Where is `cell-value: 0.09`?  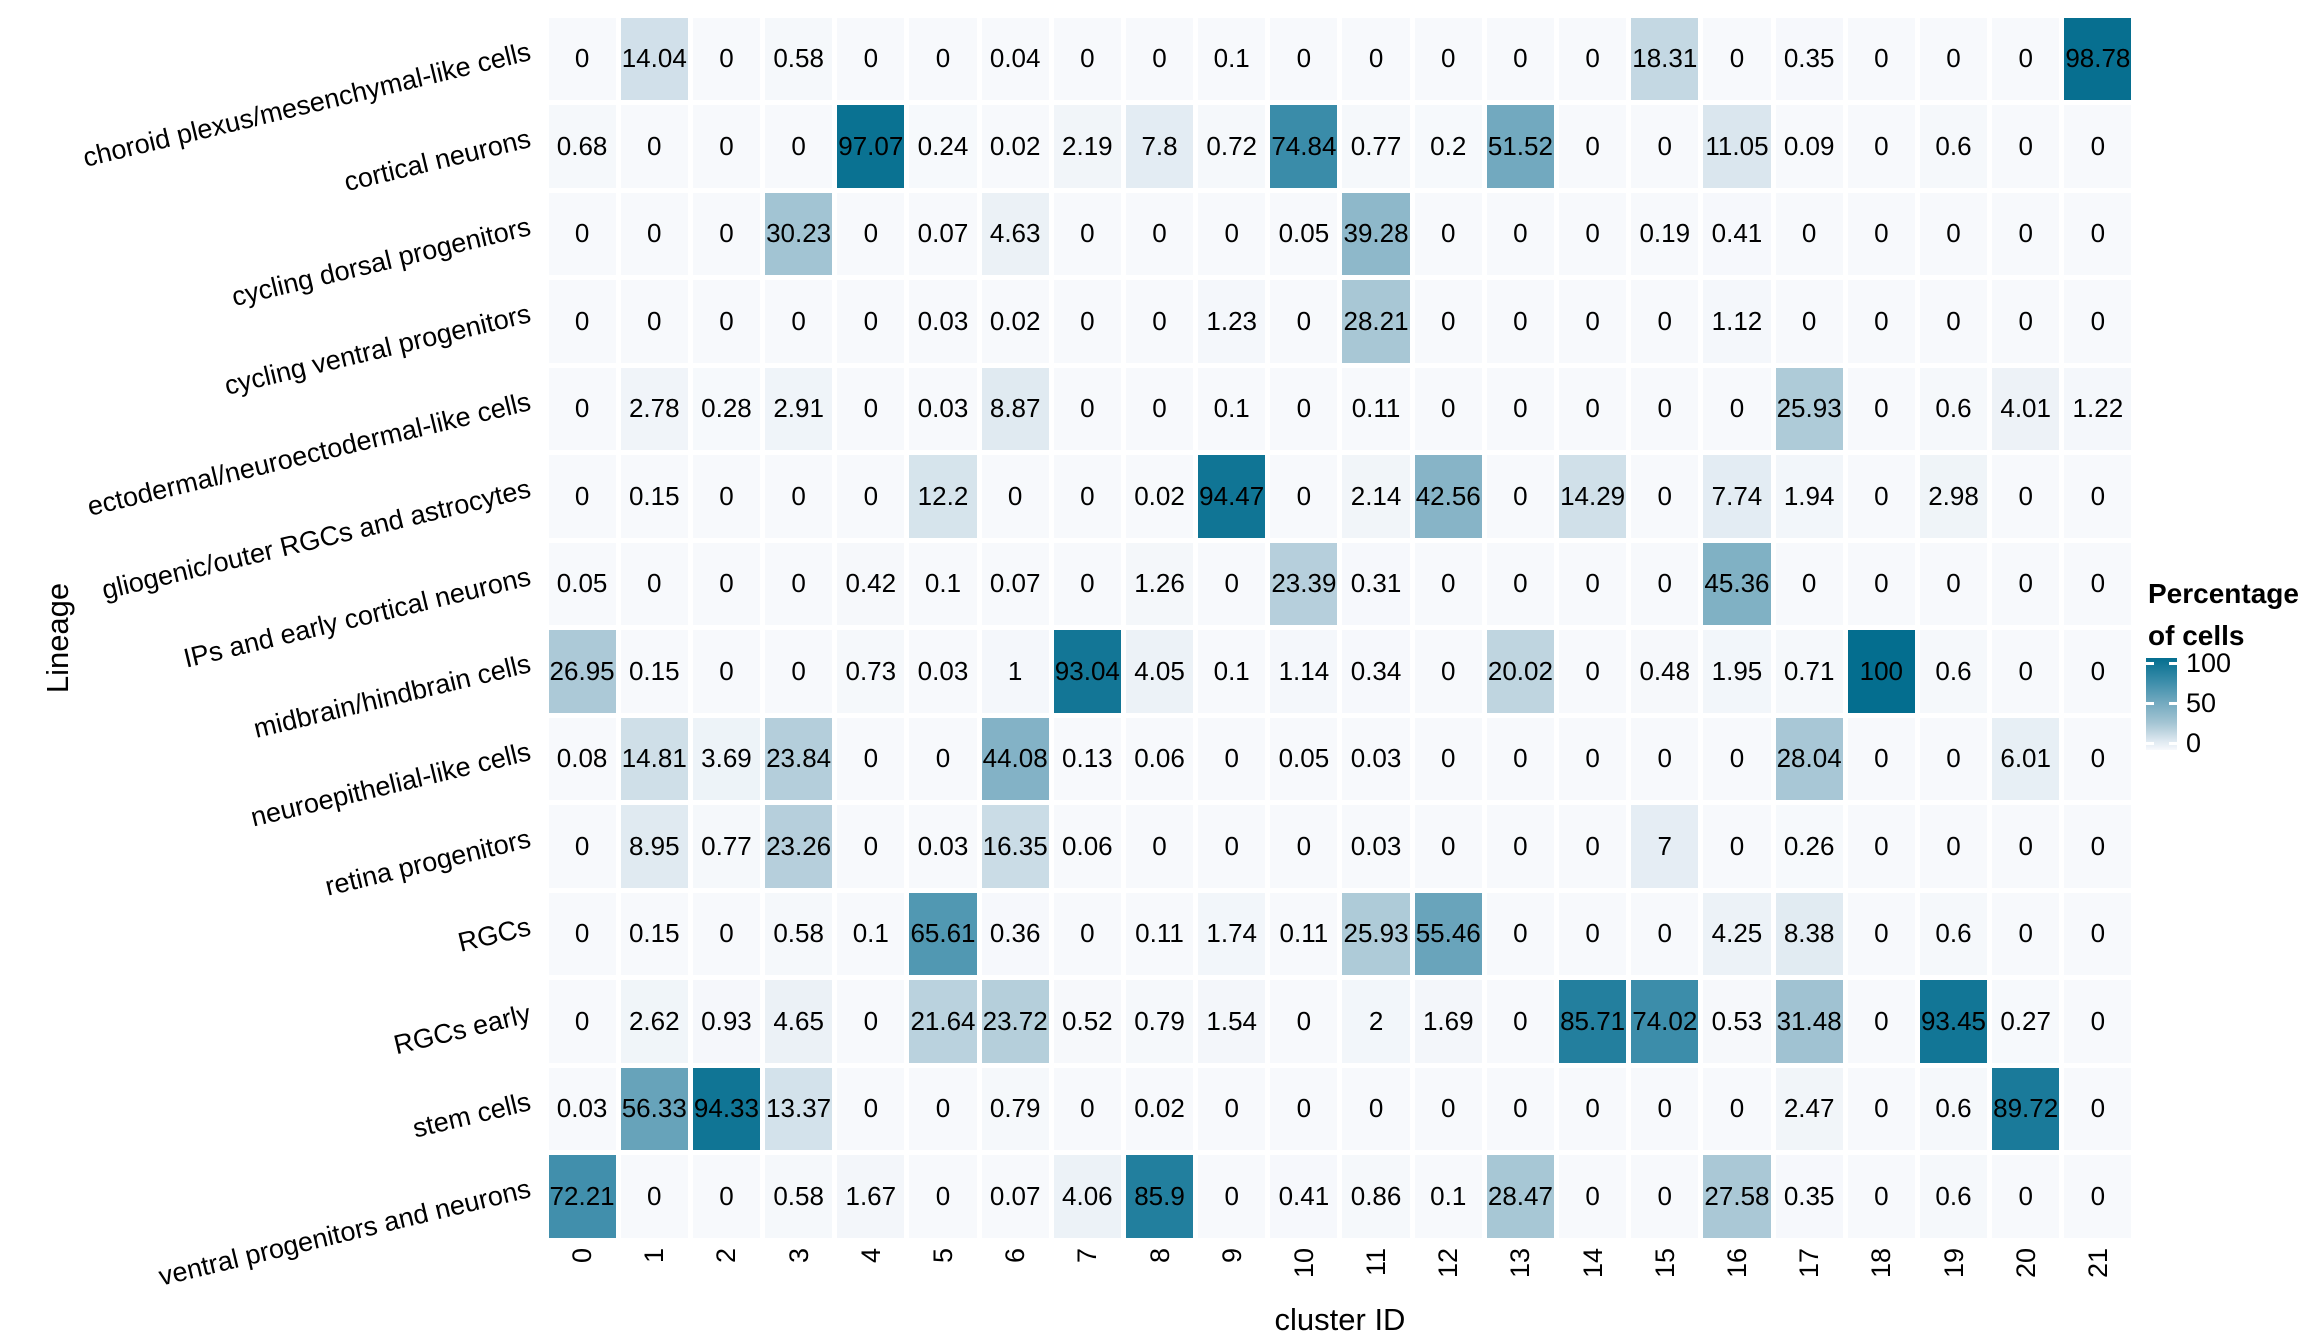
cell-value: 0.09 is located at coordinates (1809, 145).